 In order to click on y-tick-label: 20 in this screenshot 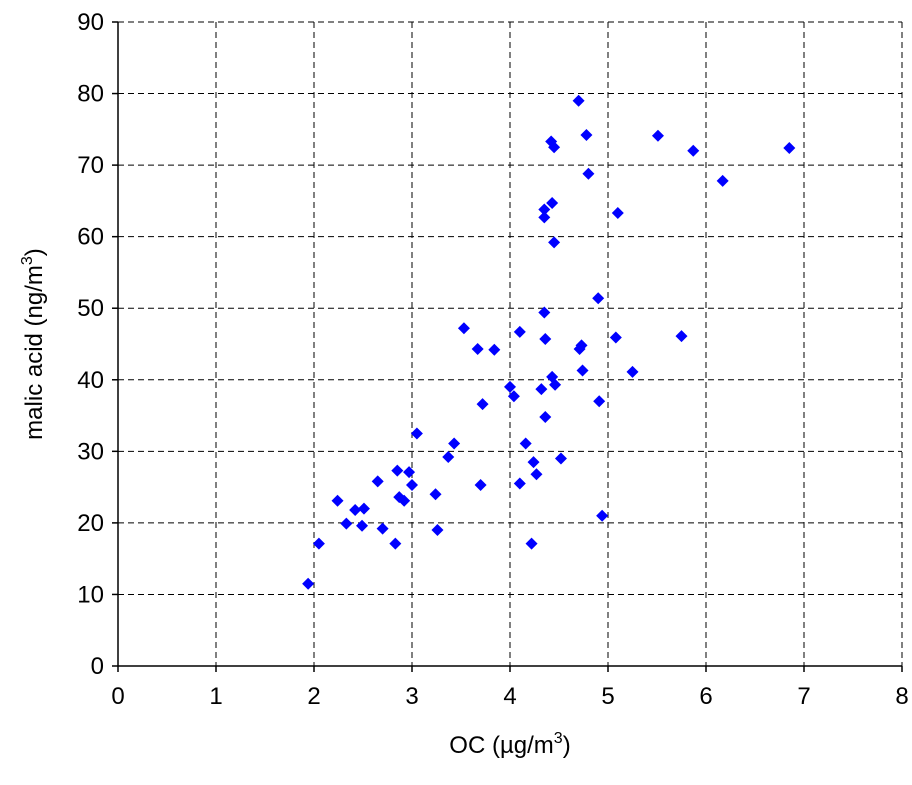, I will do `click(90, 523)`.